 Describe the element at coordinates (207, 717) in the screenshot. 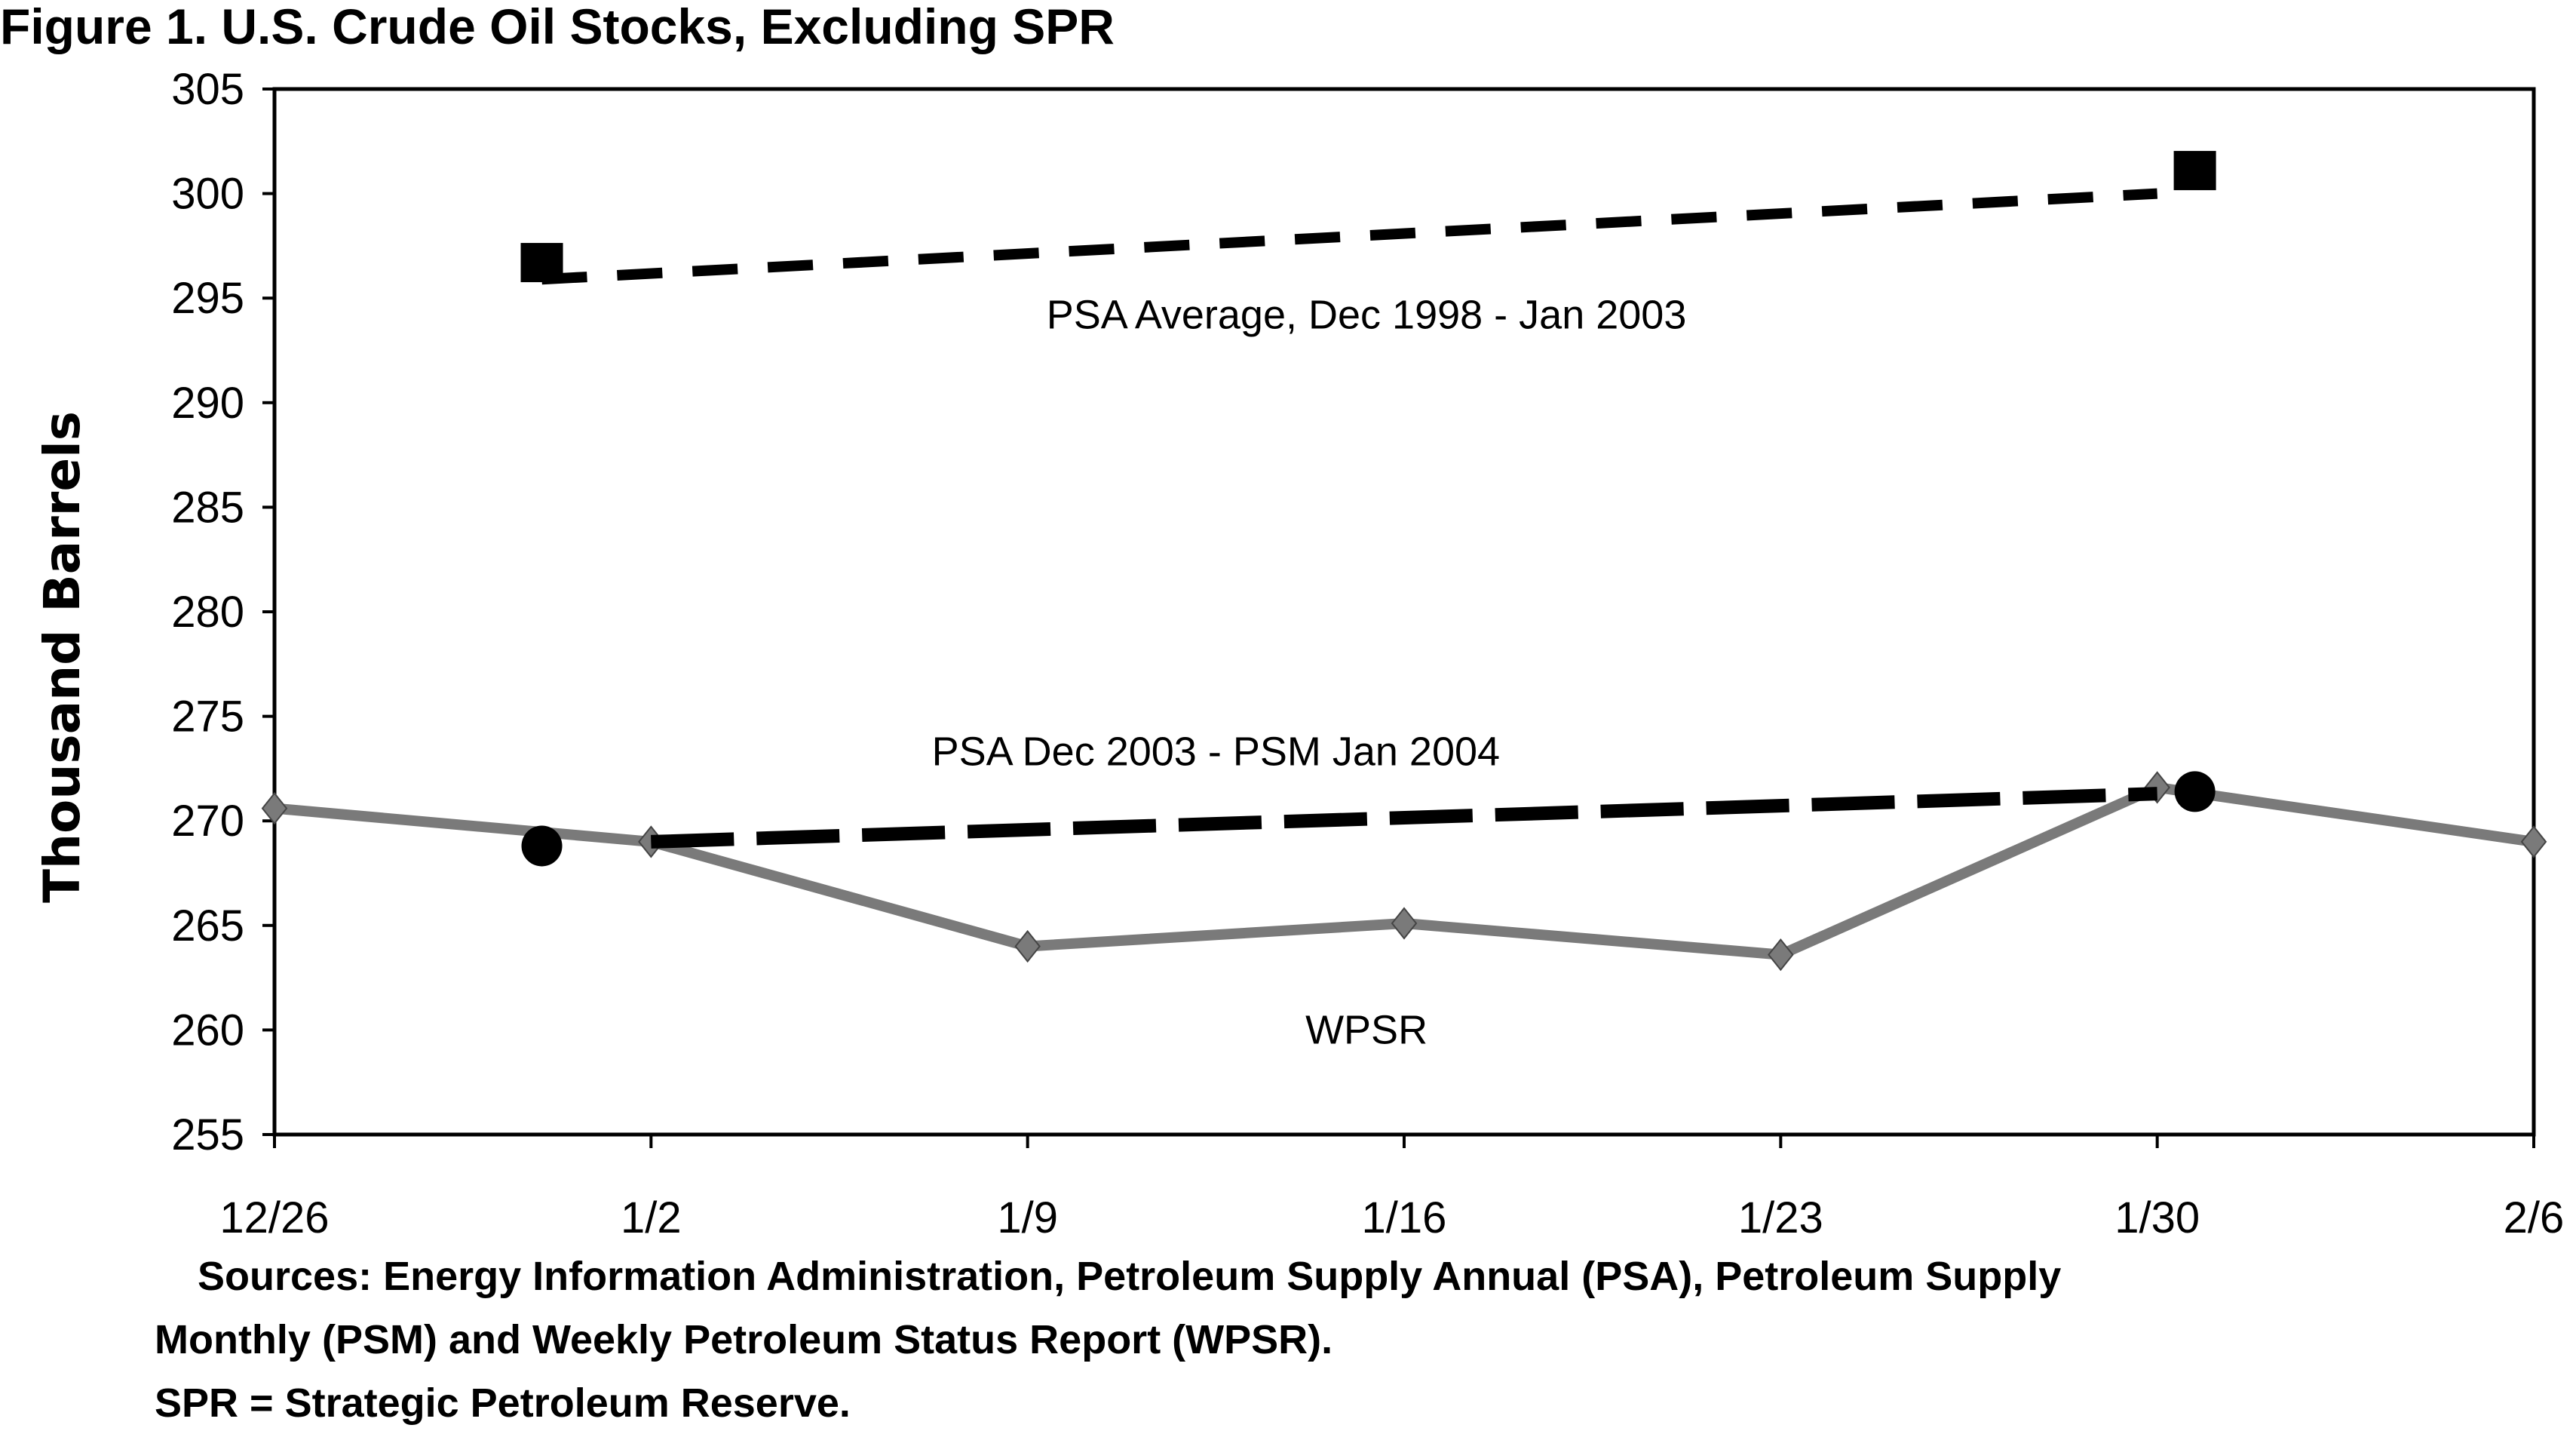

I see `y-tick-label: 275` at that location.